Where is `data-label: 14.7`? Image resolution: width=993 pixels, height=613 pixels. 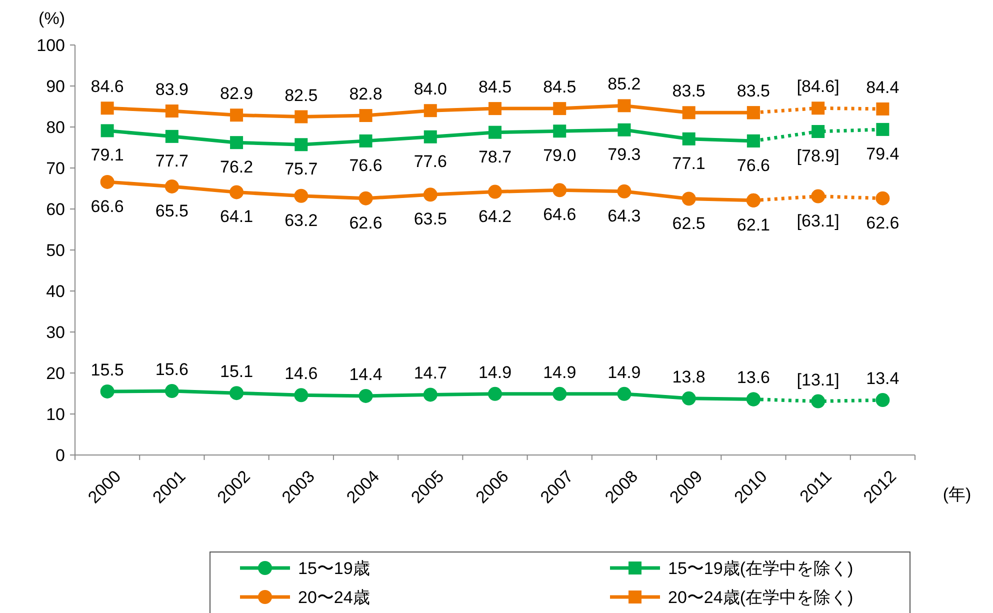
data-label: 14.7 is located at coordinates (430, 373).